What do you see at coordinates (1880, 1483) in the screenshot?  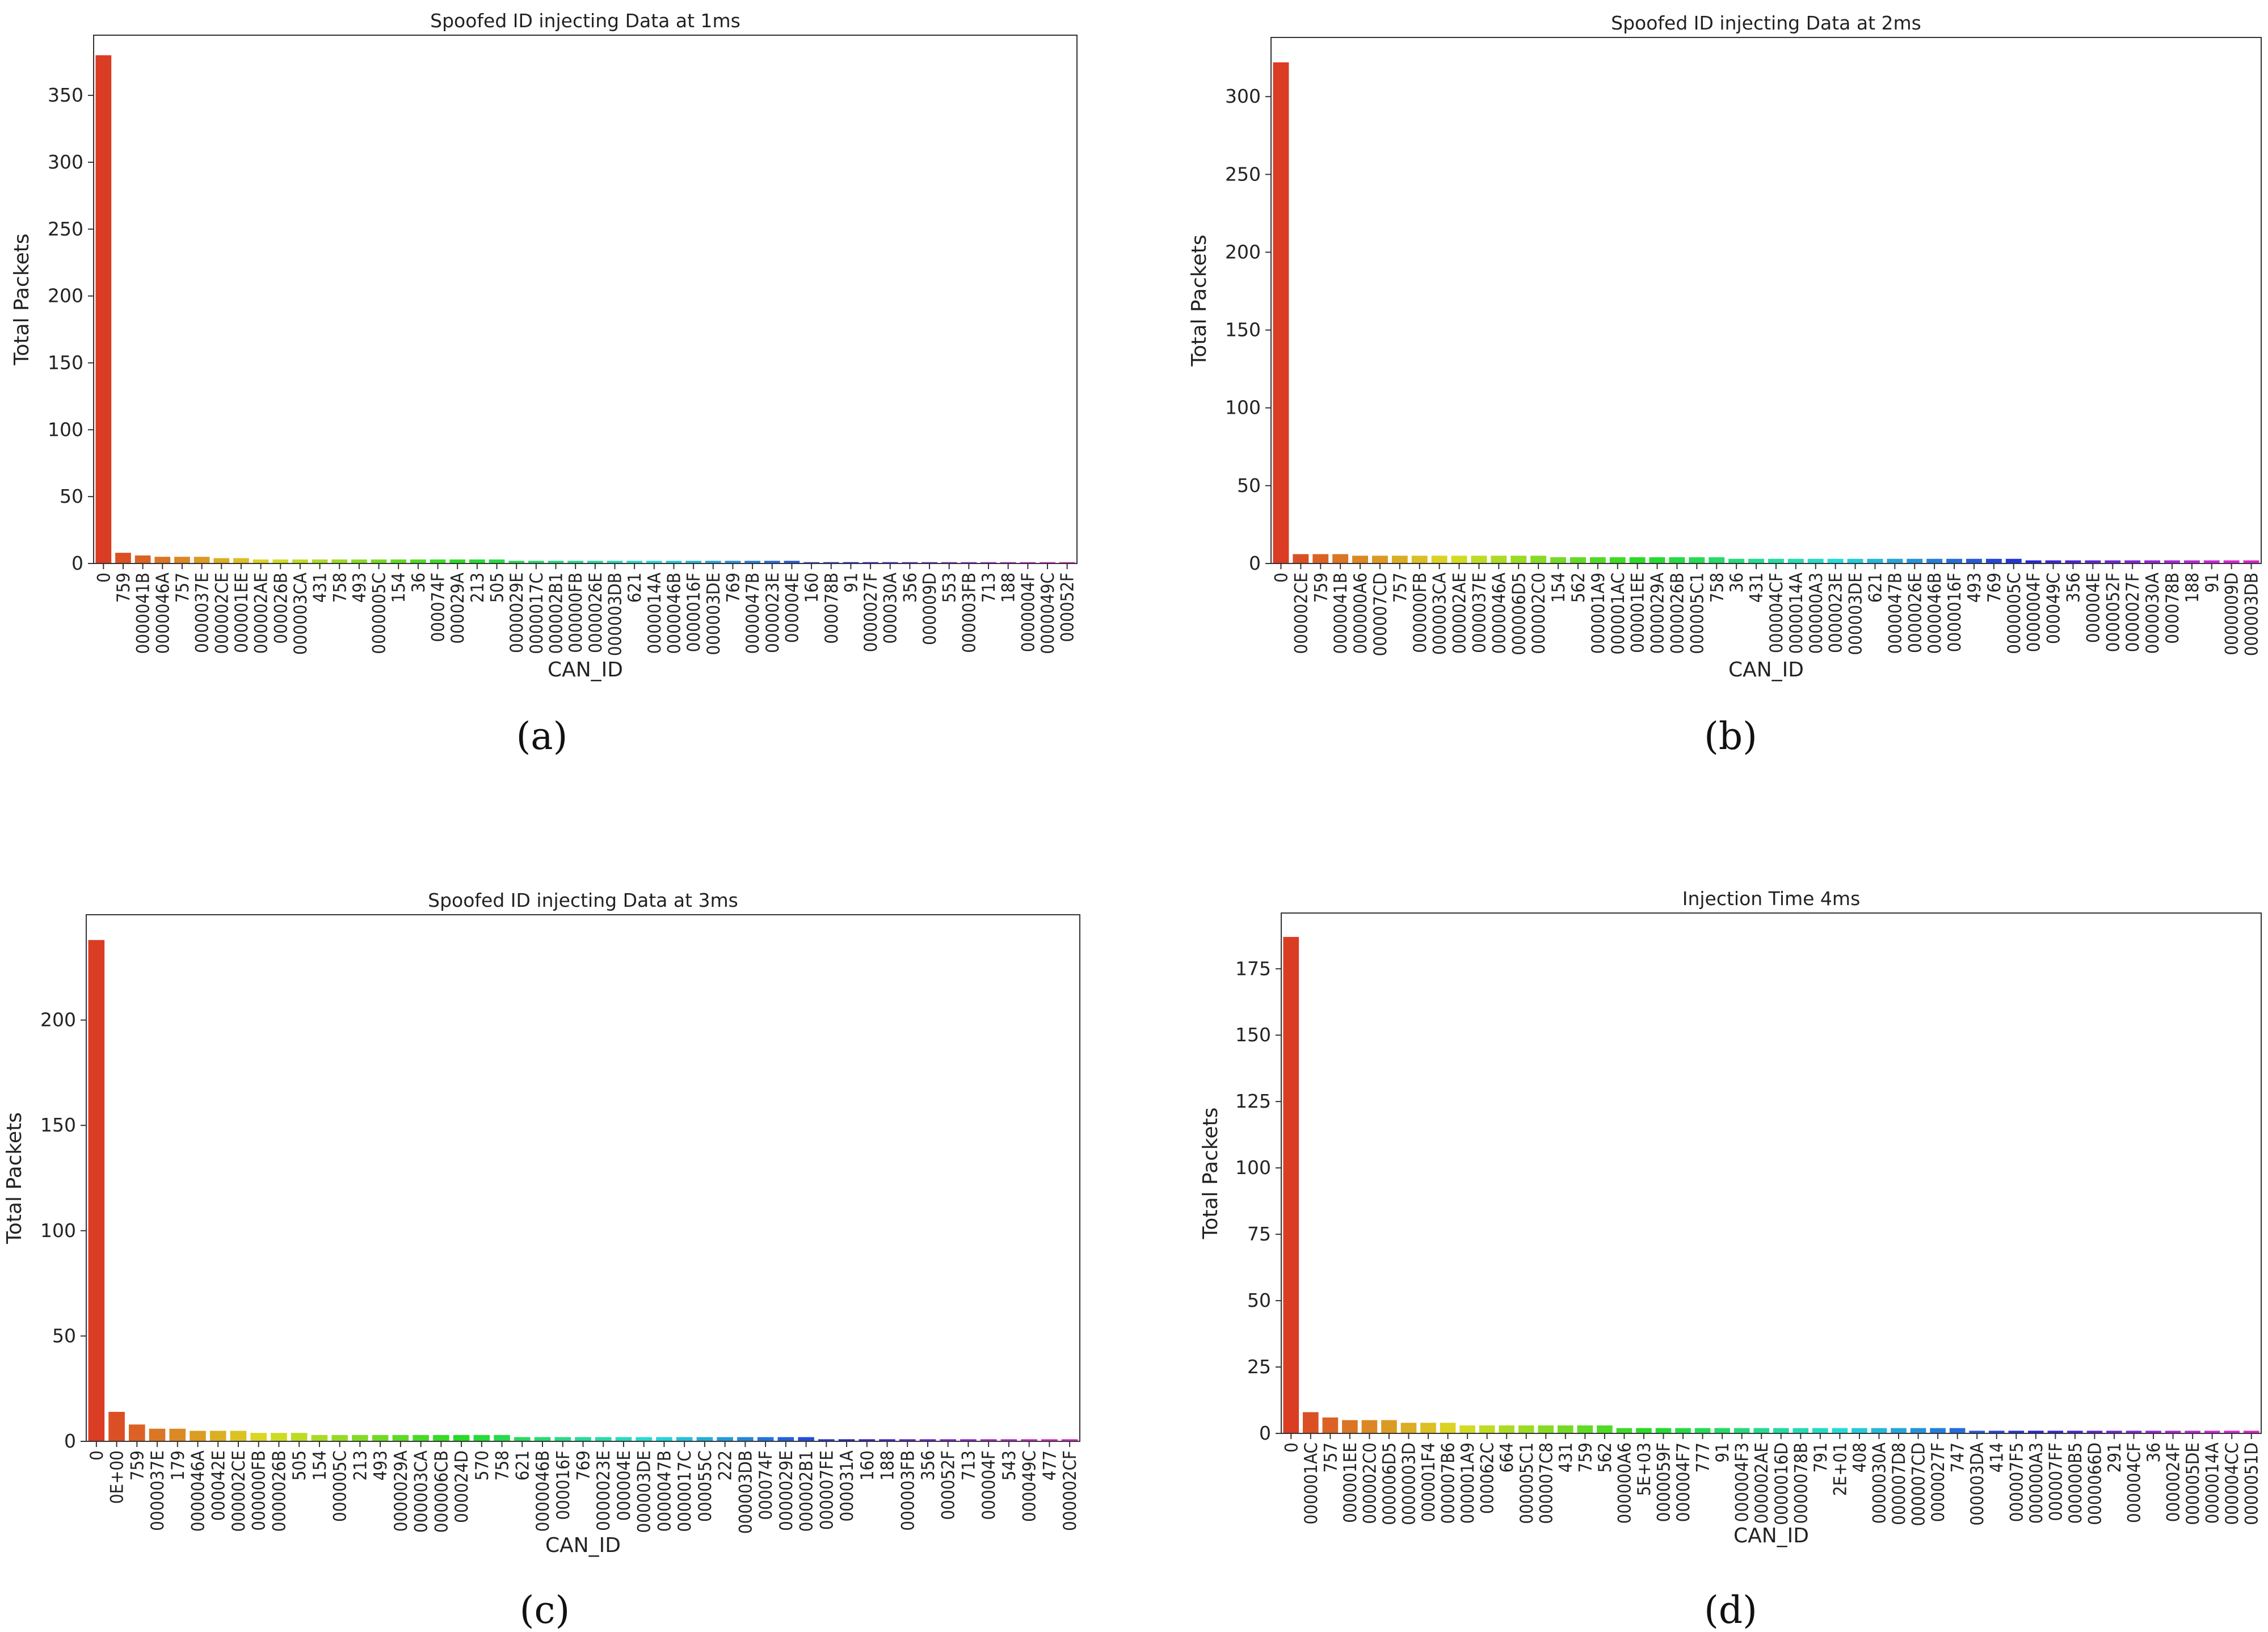 I see `x-tick-label: 0000030A` at bounding box center [1880, 1483].